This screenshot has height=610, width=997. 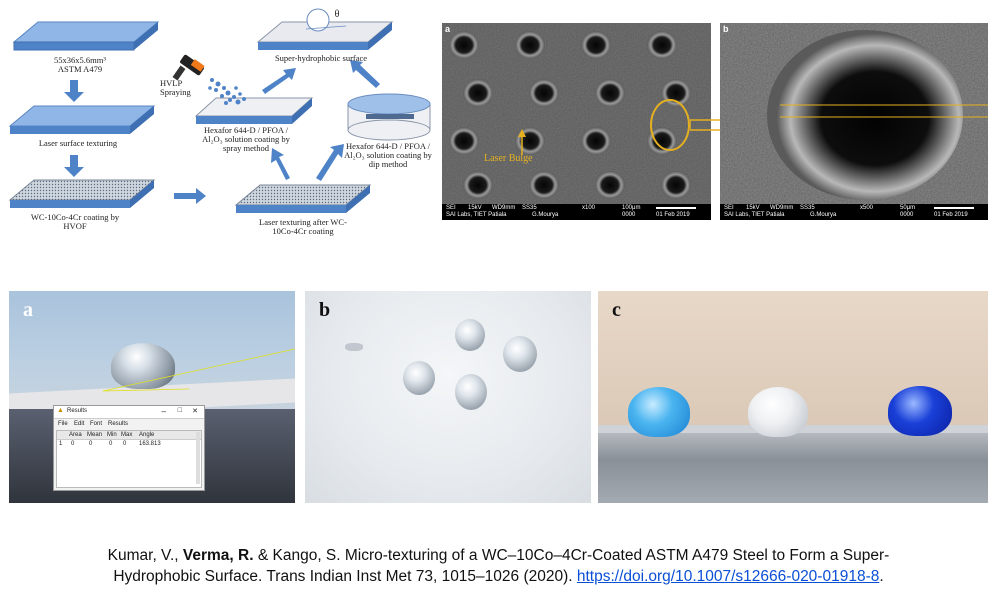 I want to click on blue-droplet-light, so click(x=659, y=412).